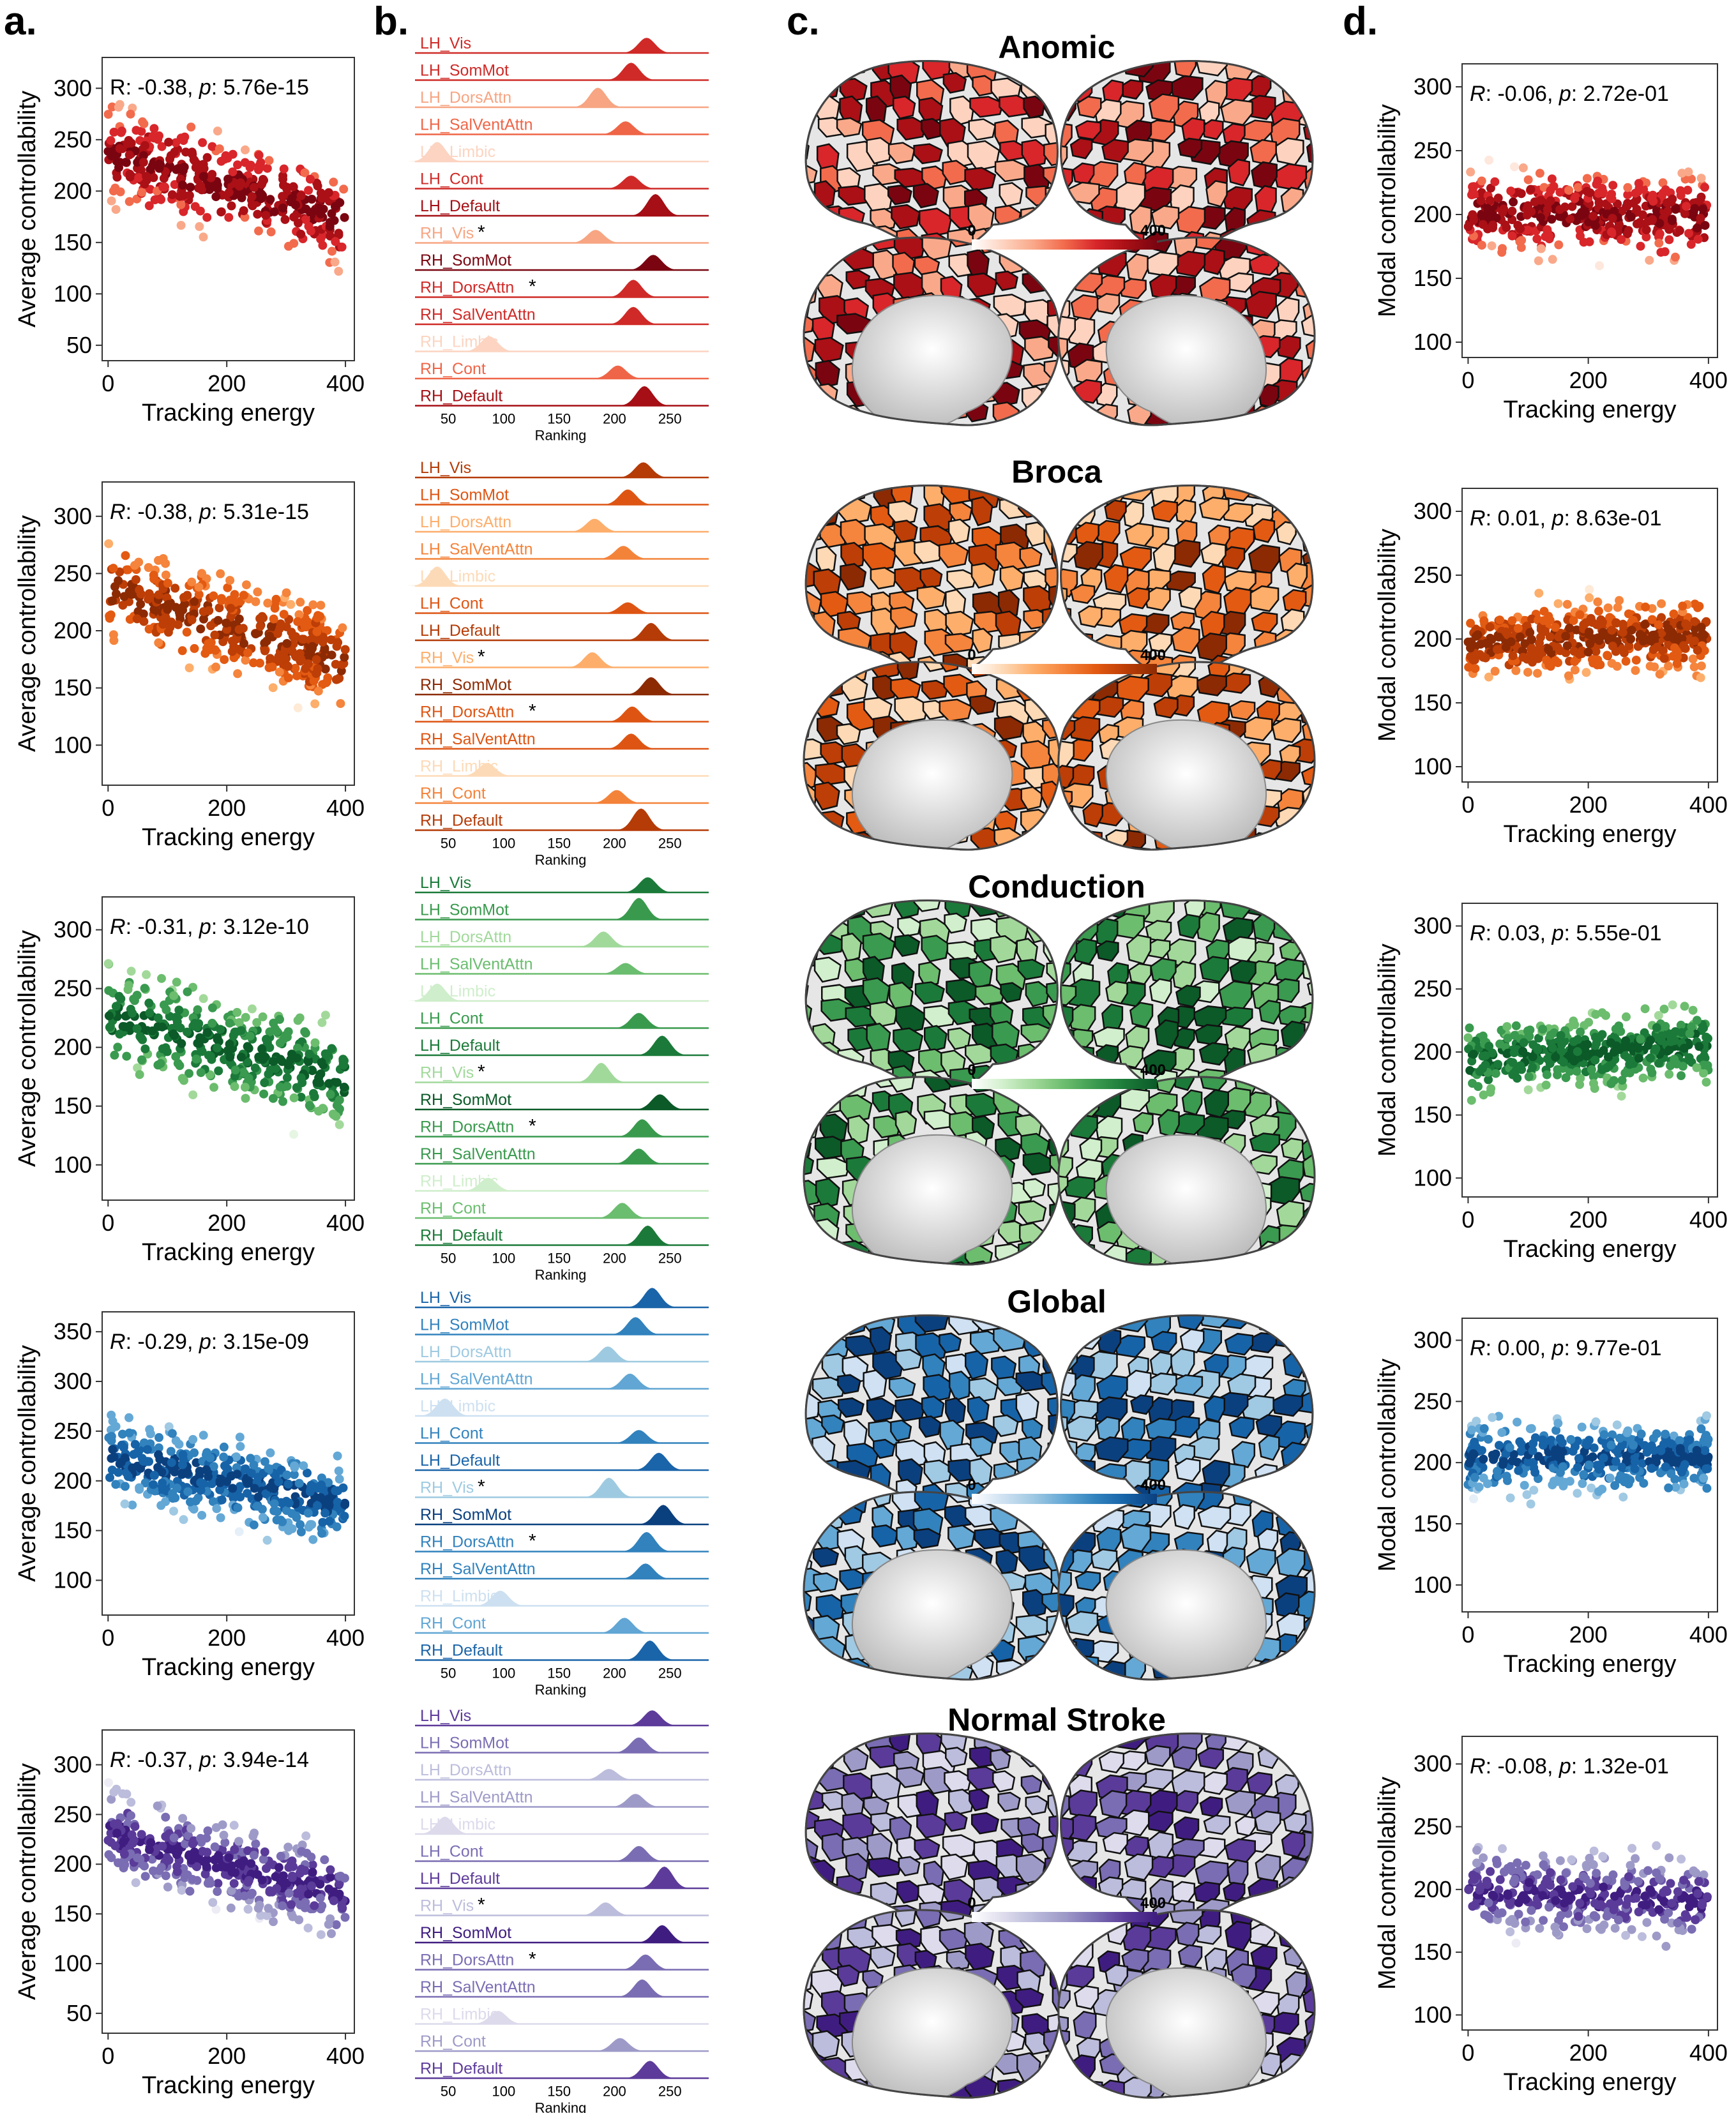 Image resolution: width=1736 pixels, height=2113 pixels. I want to click on y-tick-label: 350, so click(73, 1331).